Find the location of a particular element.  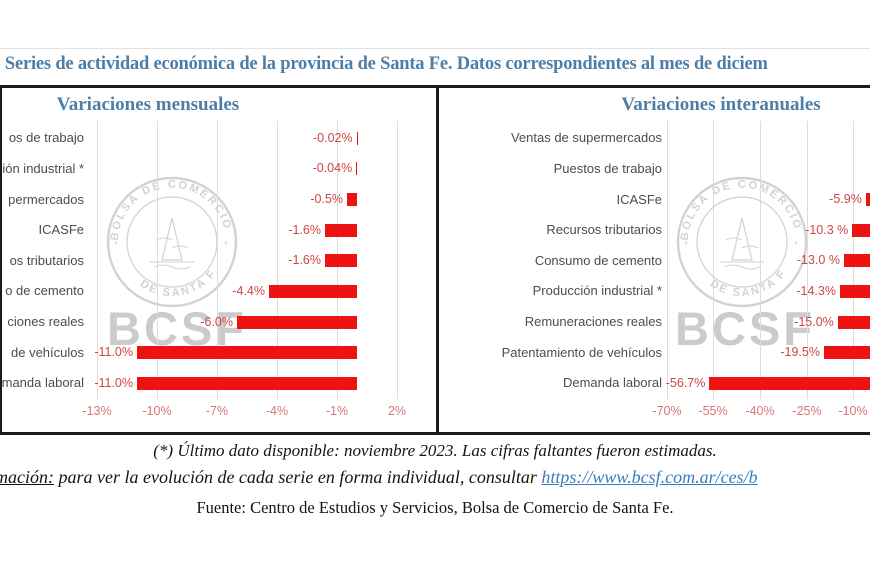

x-tick-label: -13% is located at coordinates (97, 411).